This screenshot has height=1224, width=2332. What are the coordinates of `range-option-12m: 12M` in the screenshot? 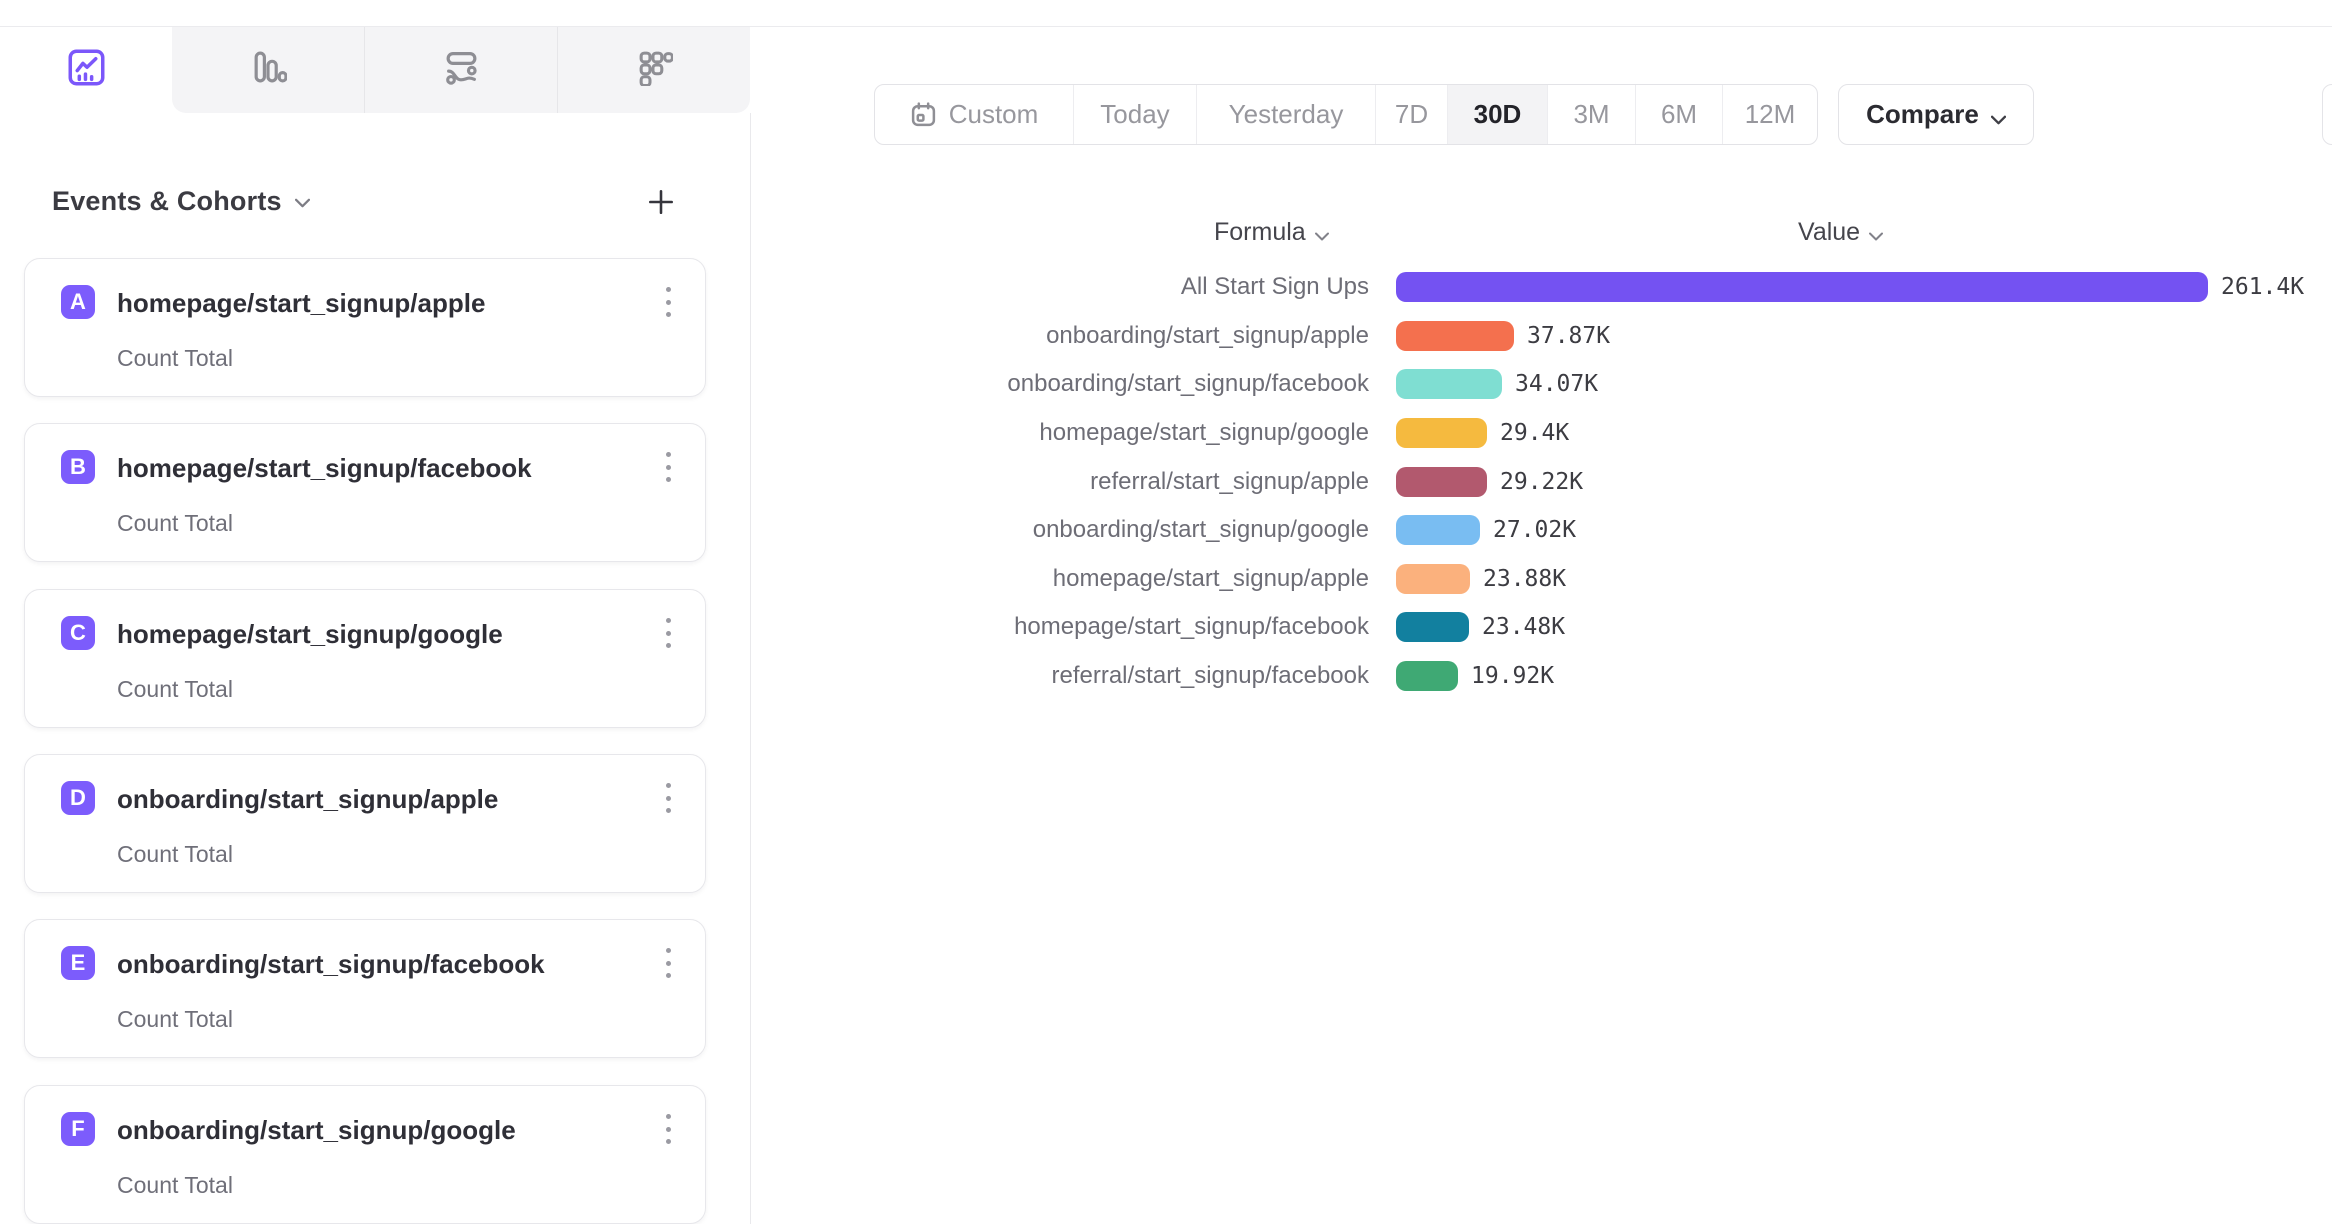 It's located at (1769, 114).